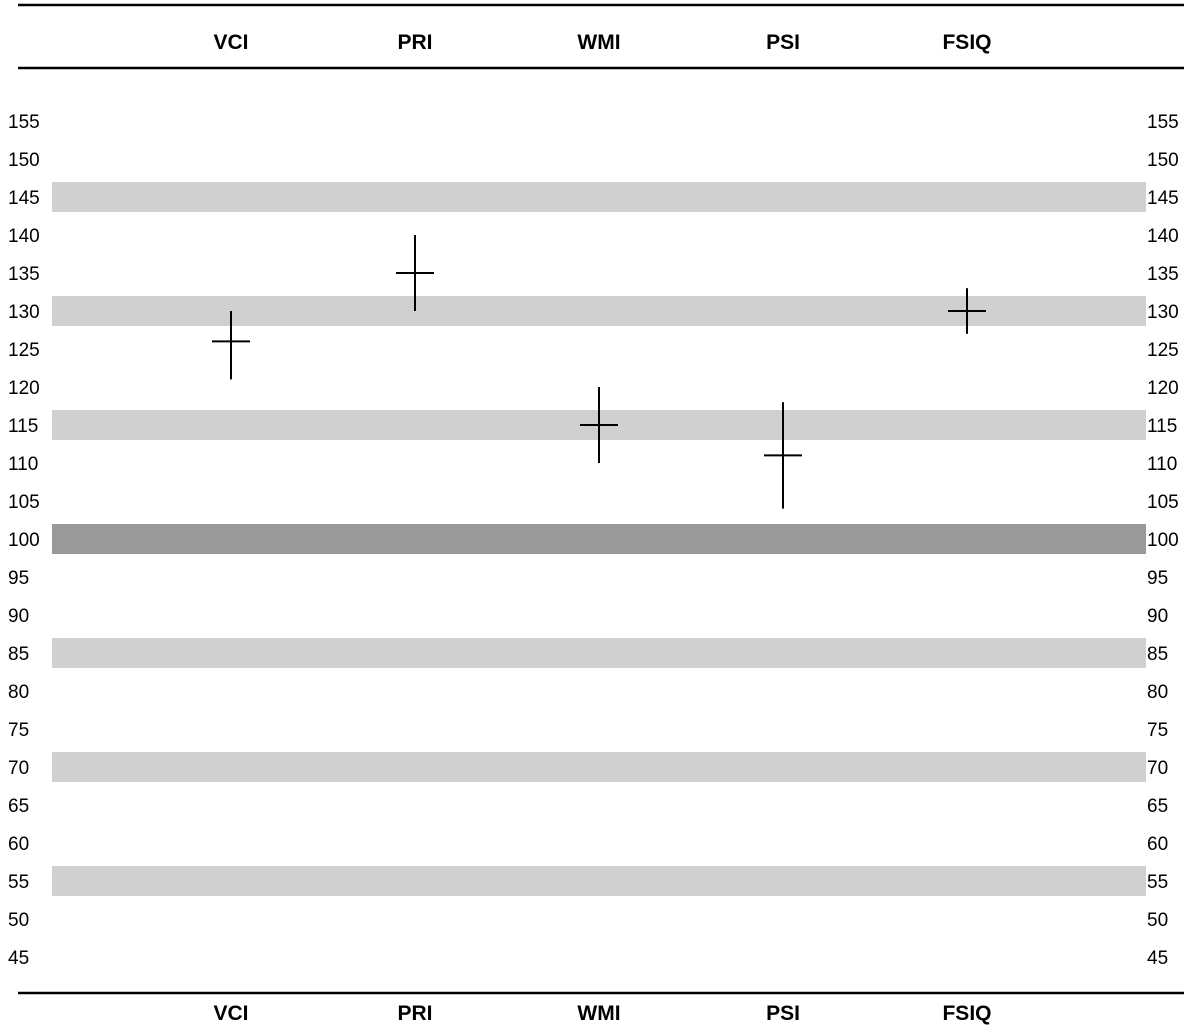 This screenshot has width=1198, height=1026. Describe the element at coordinates (1157, 730) in the screenshot. I see `y-tick-right-75: 75` at that location.